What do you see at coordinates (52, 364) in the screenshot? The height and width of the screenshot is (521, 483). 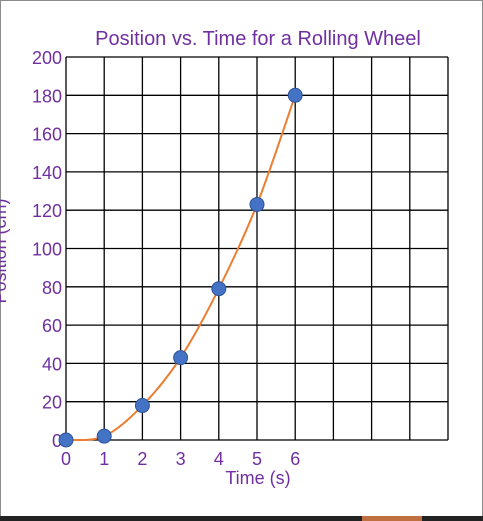 I see `y-tick-label: 40` at bounding box center [52, 364].